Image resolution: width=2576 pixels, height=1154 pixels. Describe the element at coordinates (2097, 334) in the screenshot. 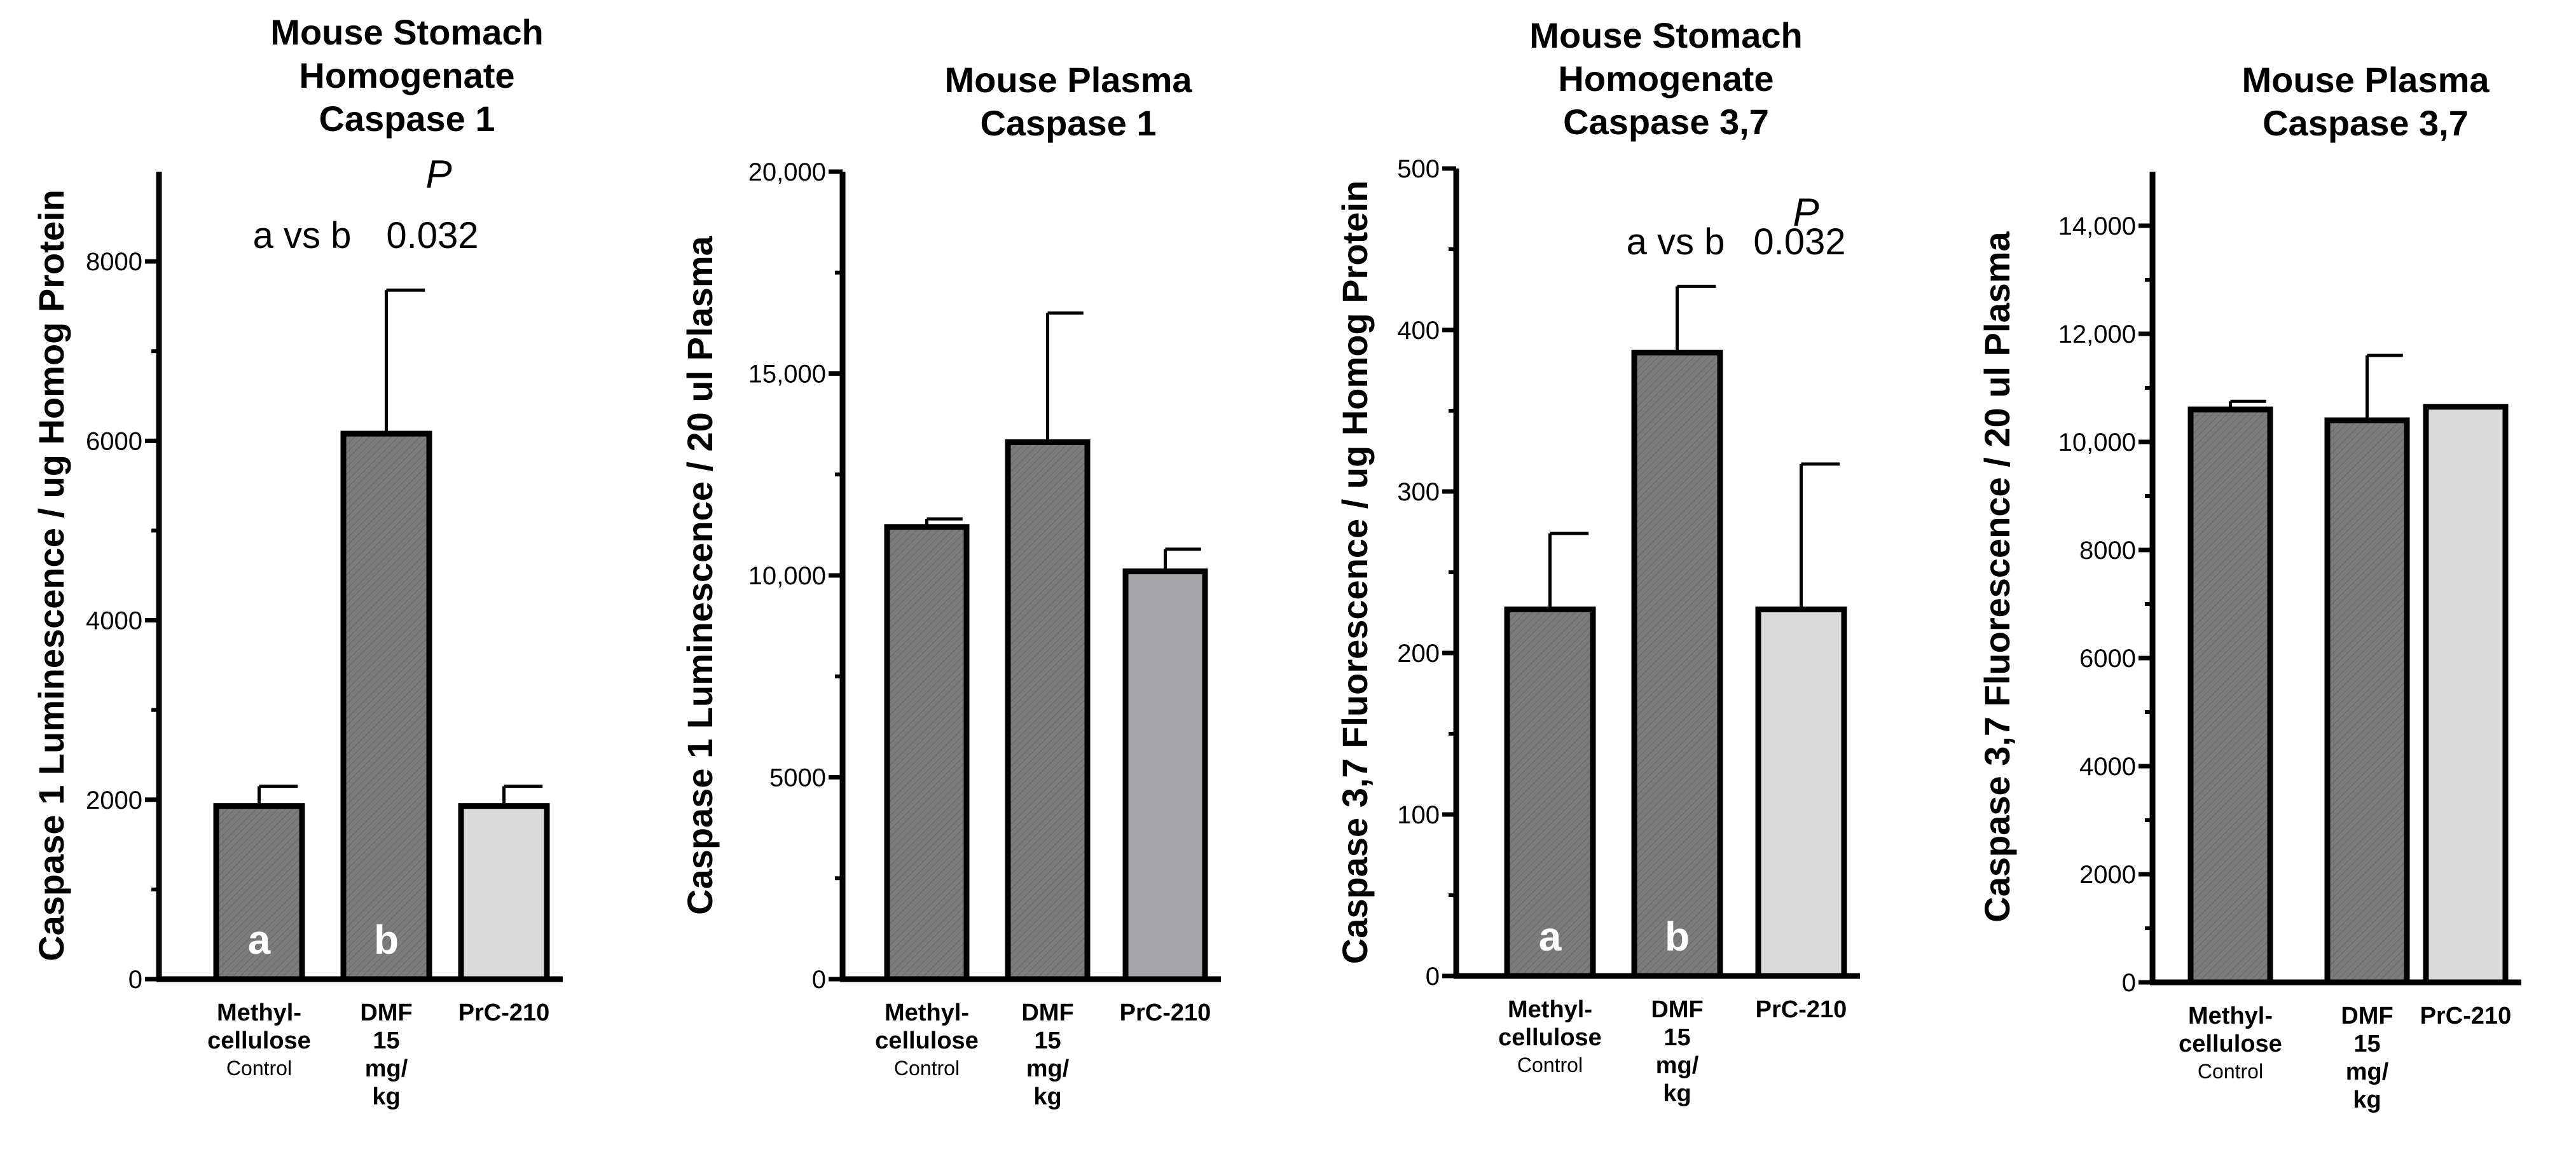

I see `y-tick-label: 12,000` at that location.